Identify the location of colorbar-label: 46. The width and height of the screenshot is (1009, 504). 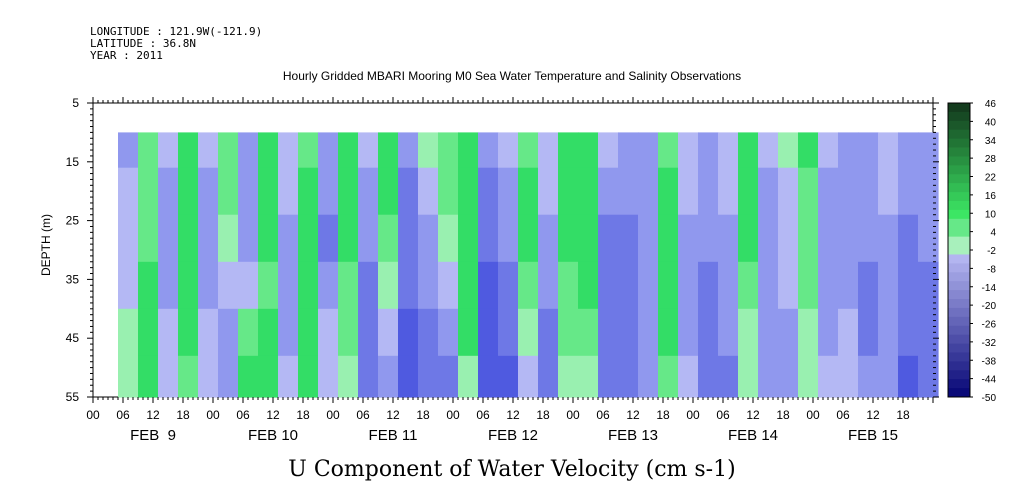
(991, 104).